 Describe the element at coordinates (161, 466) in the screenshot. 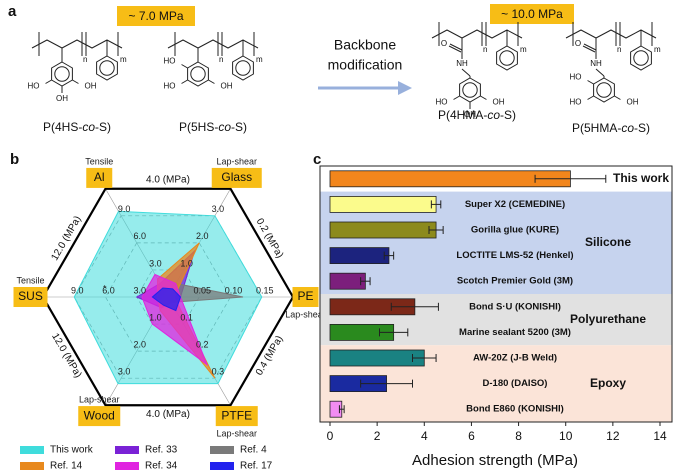

I see `legend-label: Ref. 34` at that location.